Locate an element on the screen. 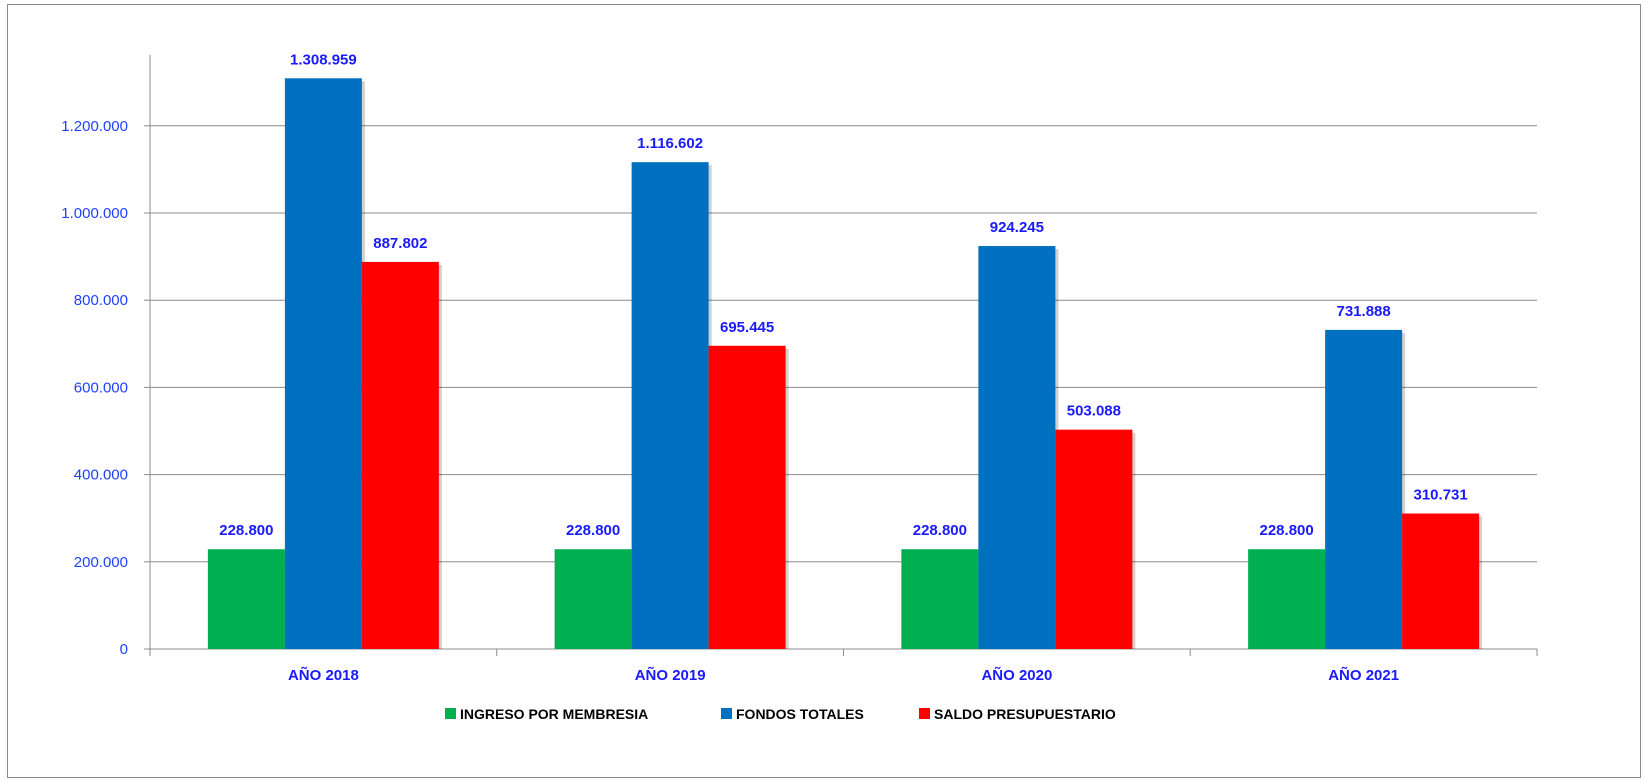  legend-label: SALDO PRESUPUESTARIO is located at coordinates (1025, 714).